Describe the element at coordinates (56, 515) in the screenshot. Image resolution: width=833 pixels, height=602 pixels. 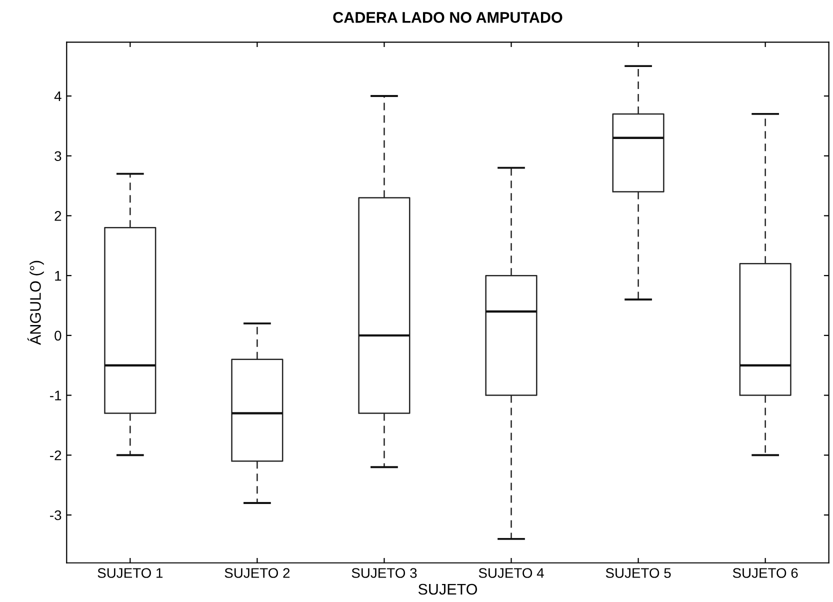
I see `y-tick-label: -3` at that location.